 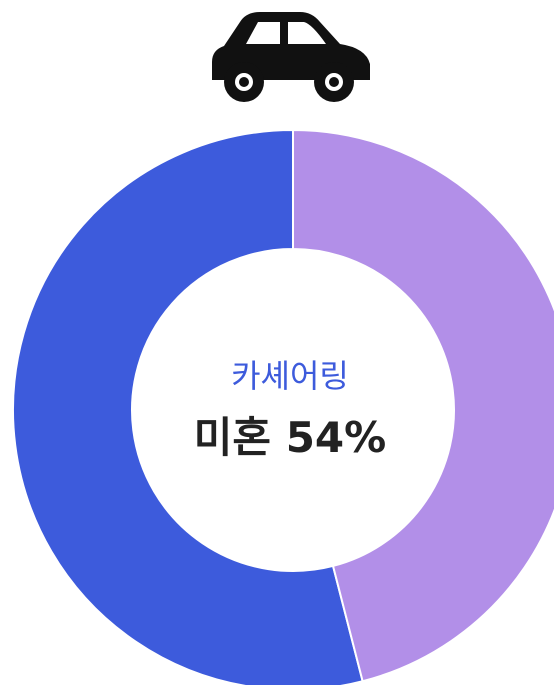 What do you see at coordinates (291, 57) in the screenshot?
I see `car-icon` at bounding box center [291, 57].